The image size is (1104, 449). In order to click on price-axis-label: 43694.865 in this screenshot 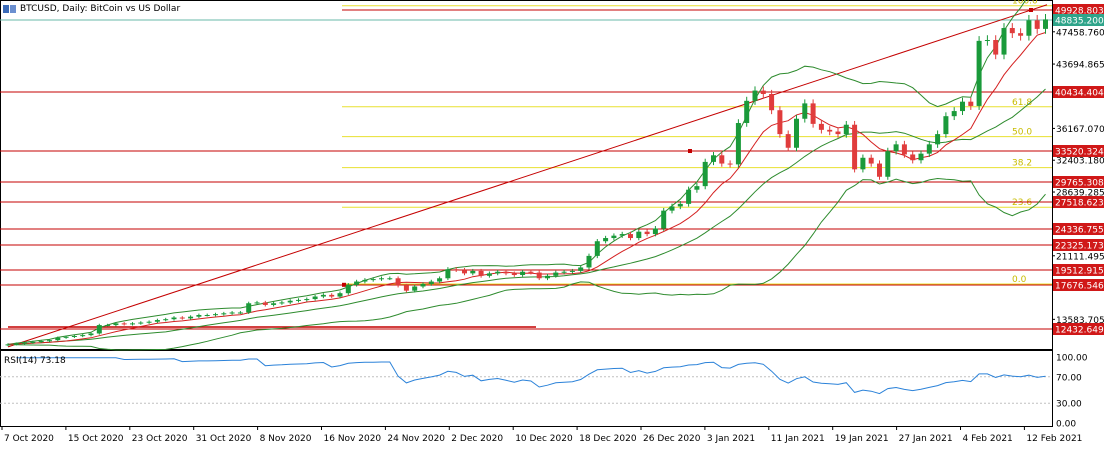, I will do `click(1080, 66)`.